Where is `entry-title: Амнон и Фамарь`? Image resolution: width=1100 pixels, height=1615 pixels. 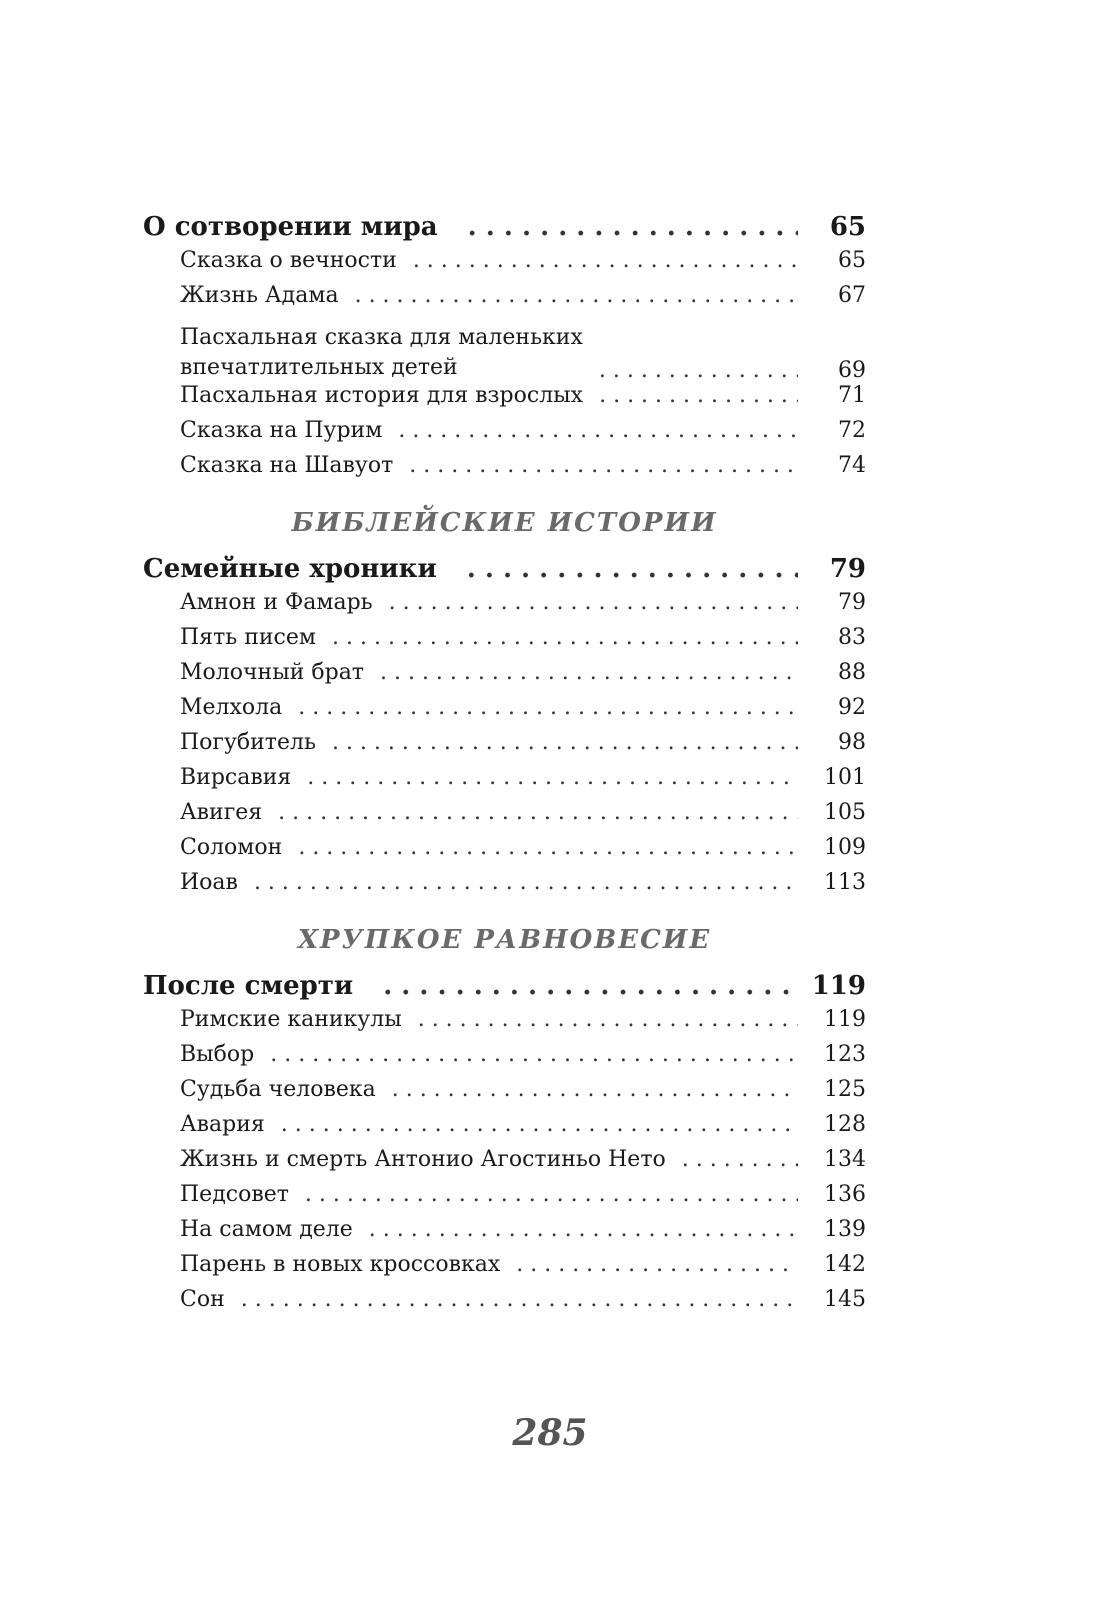
entry-title: Амнон и Фамарь is located at coordinates (276, 602).